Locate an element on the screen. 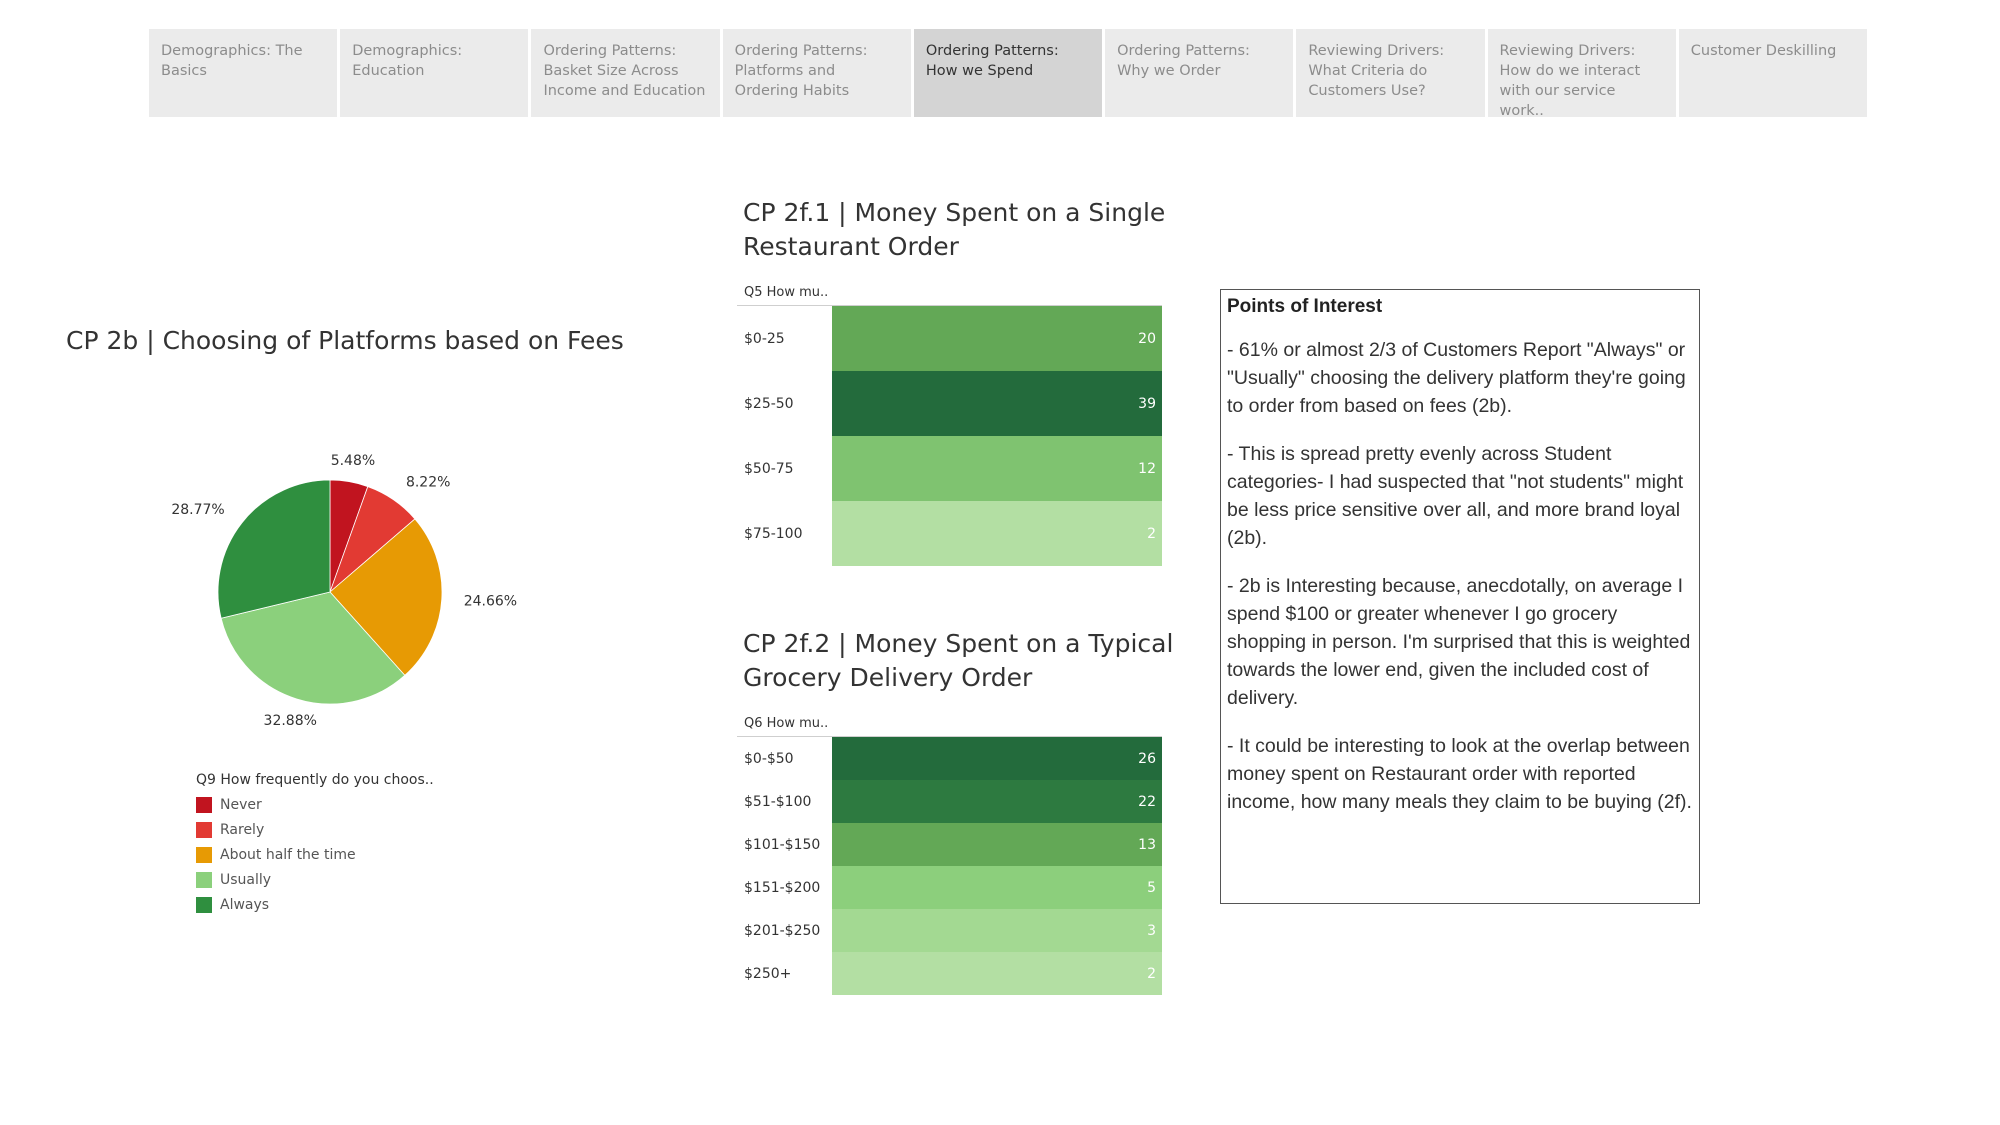  grocery-category-label: $0-$50 is located at coordinates (769, 758).